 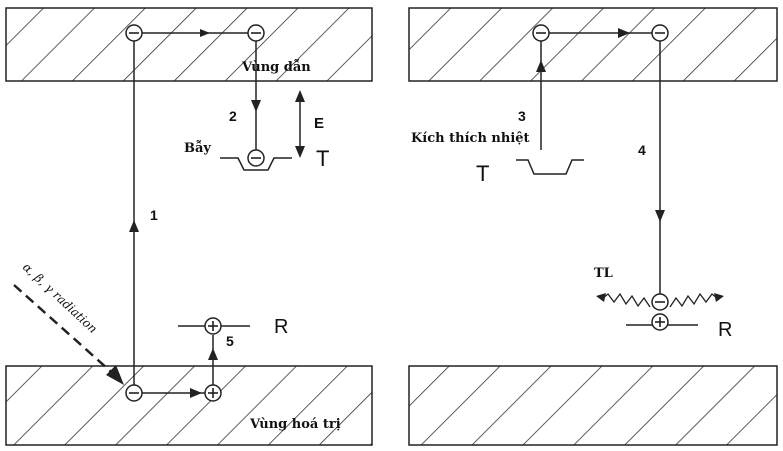 What do you see at coordinates (189, 405) in the screenshot?
I see `valence-band-left` at bounding box center [189, 405].